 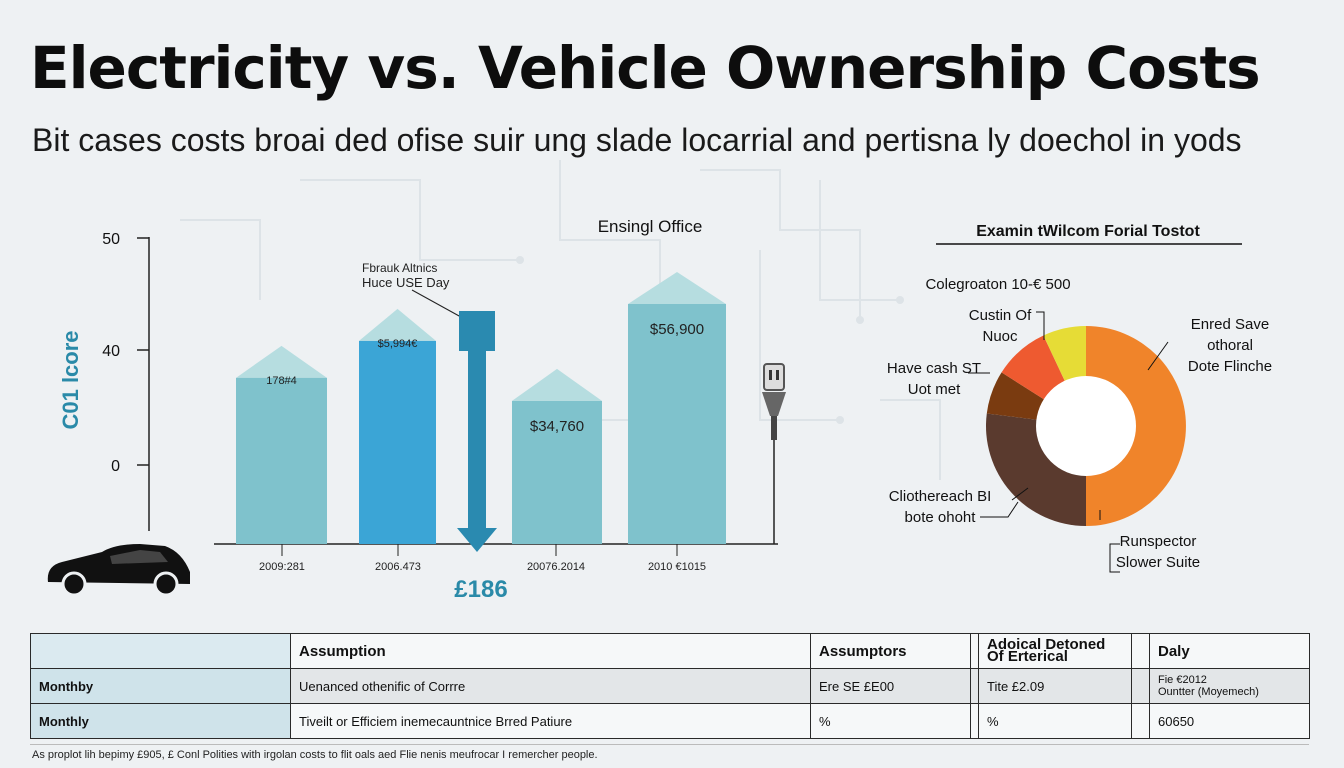 What do you see at coordinates (111, 351) in the screenshot?
I see `y-tick-label: 40` at bounding box center [111, 351].